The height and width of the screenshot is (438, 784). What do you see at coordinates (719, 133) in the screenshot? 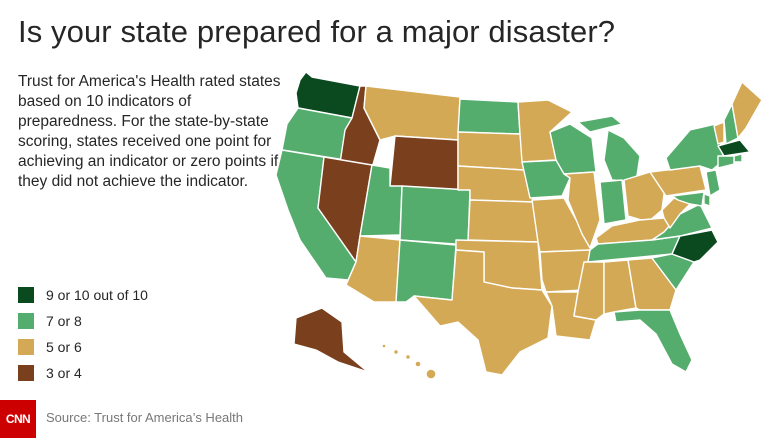
I see `state-VT` at bounding box center [719, 133].